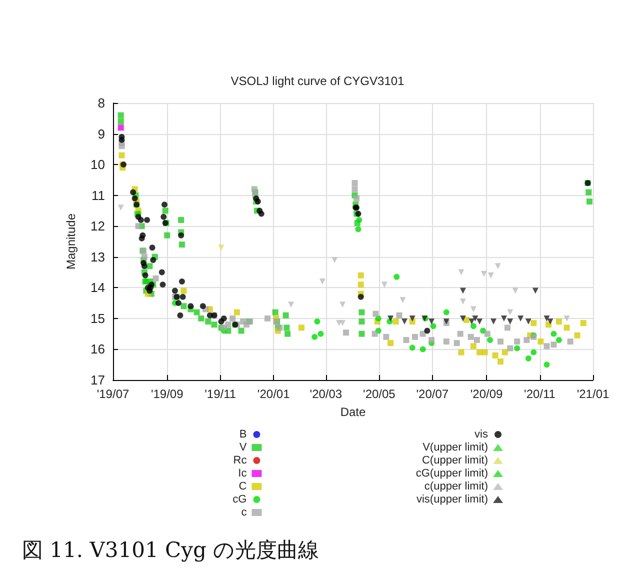 This screenshot has width=635, height=585. What do you see at coordinates (593, 394) in the screenshot?
I see `x-tick-label: '21/01` at bounding box center [593, 394].